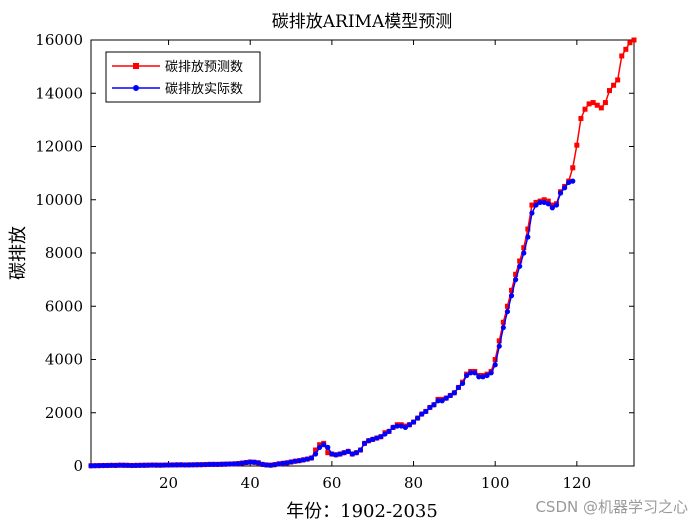  Describe the element at coordinates (64, 360) in the screenshot. I see `y-tick-label: 4000` at that location.